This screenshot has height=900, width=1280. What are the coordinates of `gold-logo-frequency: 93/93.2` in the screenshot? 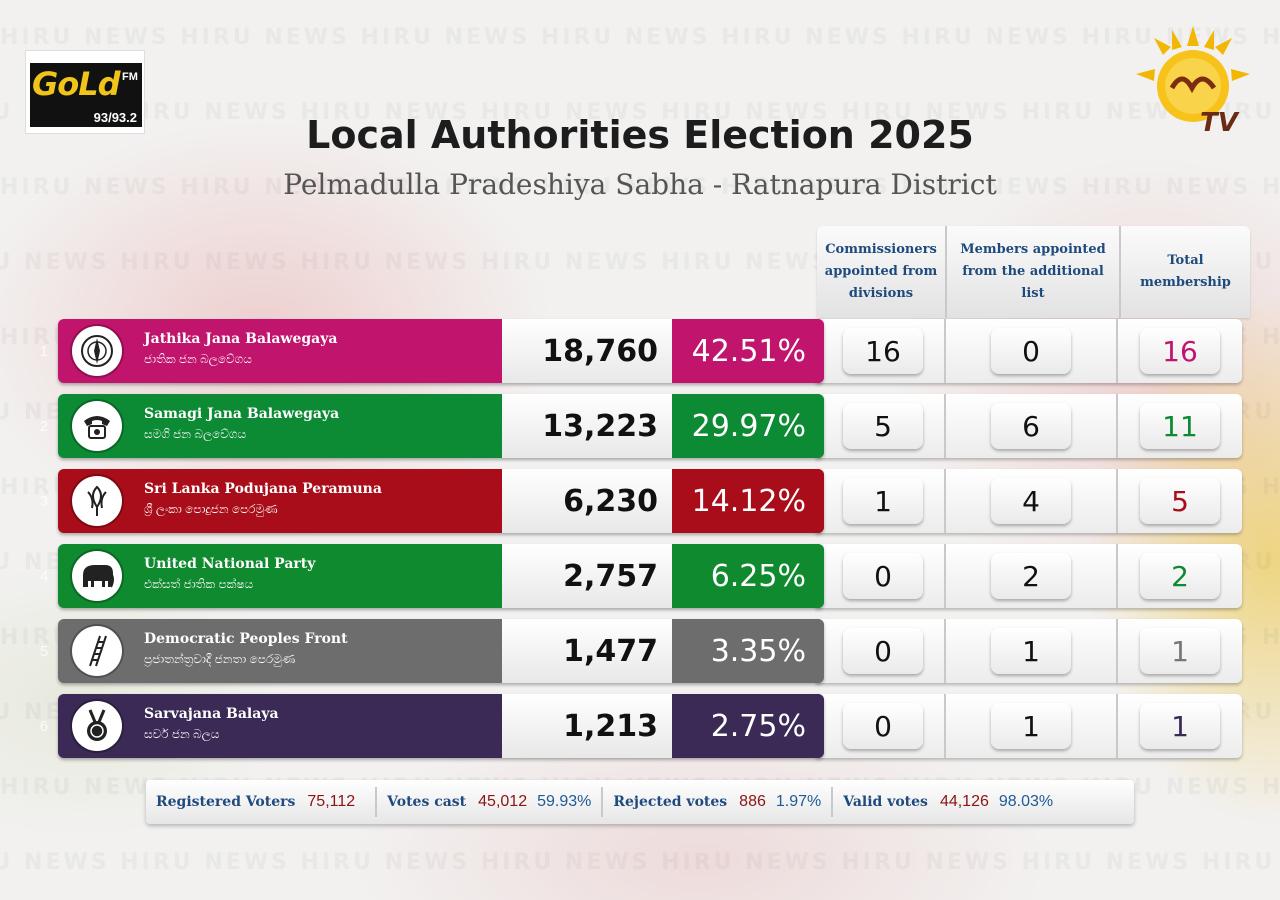 It's located at (115, 117).